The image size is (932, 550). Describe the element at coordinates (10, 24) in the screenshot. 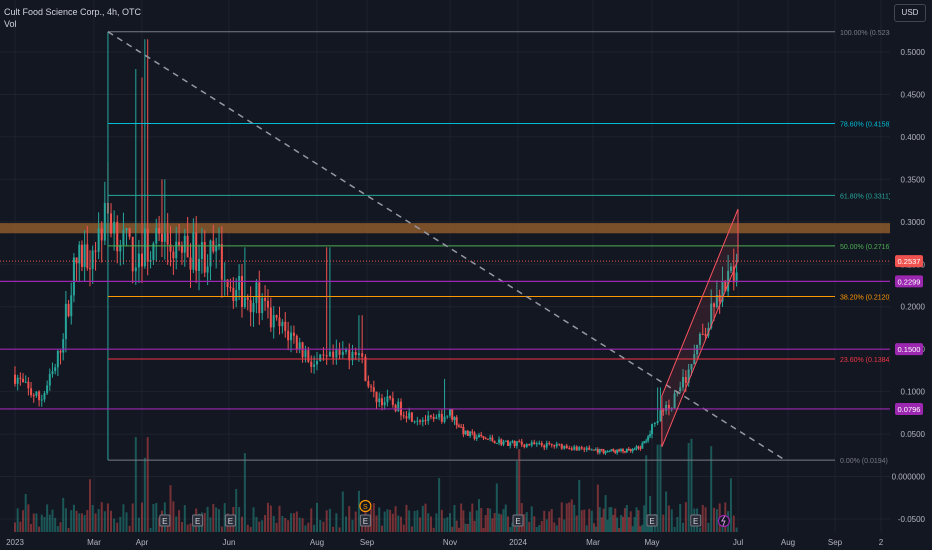

I see `volume-label: Vol` at that location.